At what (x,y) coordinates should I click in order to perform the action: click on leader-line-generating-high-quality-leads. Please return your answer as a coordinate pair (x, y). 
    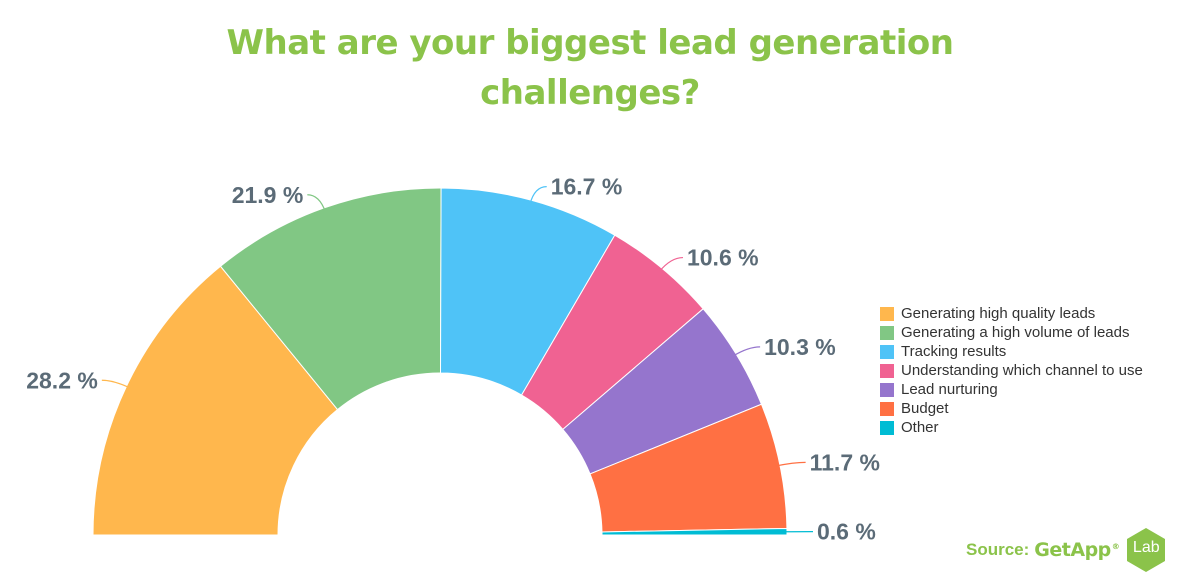
    Looking at the image, I should click on (116, 384).